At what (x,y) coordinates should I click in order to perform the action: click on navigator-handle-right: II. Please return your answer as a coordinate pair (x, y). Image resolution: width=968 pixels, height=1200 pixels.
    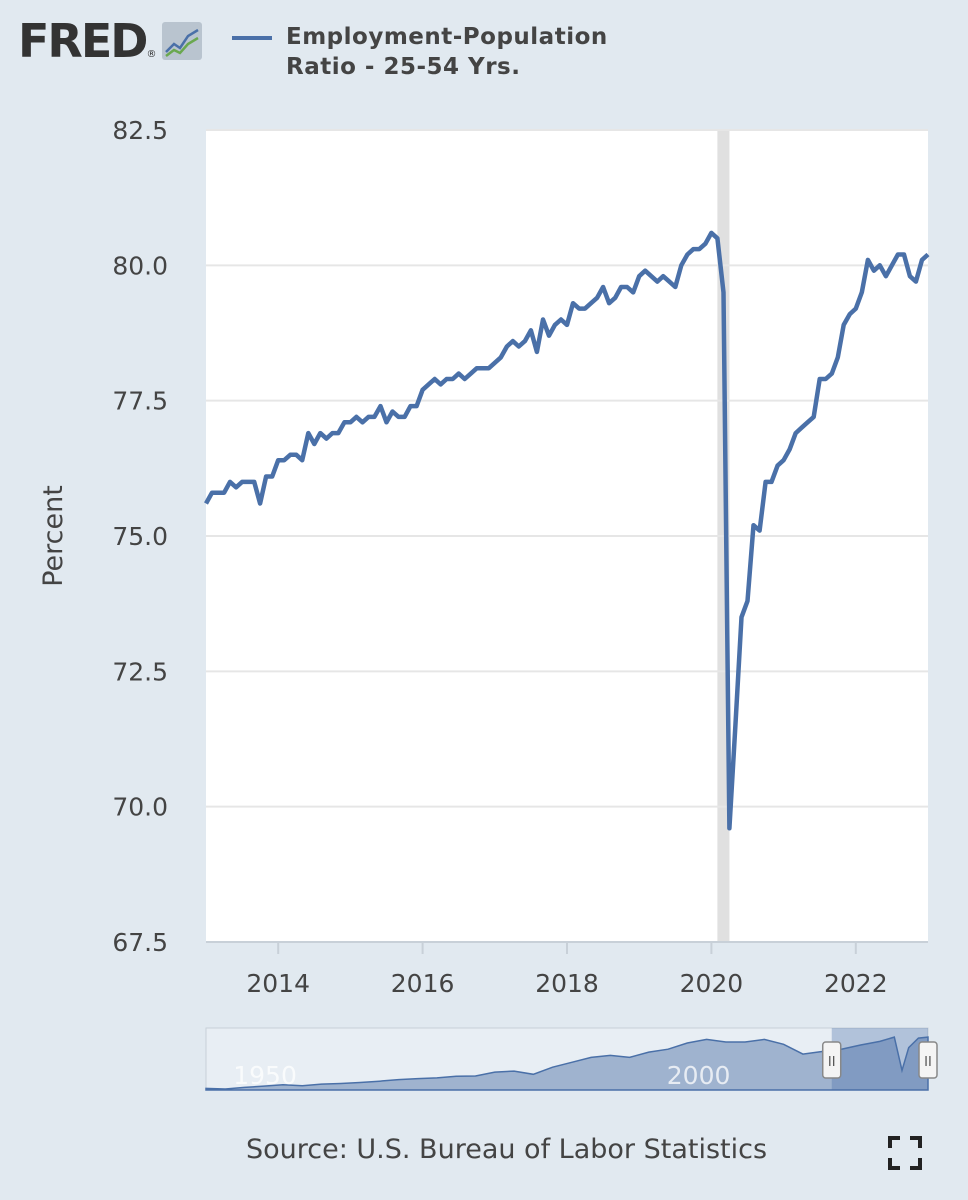
    Looking at the image, I should click on (928, 1060).